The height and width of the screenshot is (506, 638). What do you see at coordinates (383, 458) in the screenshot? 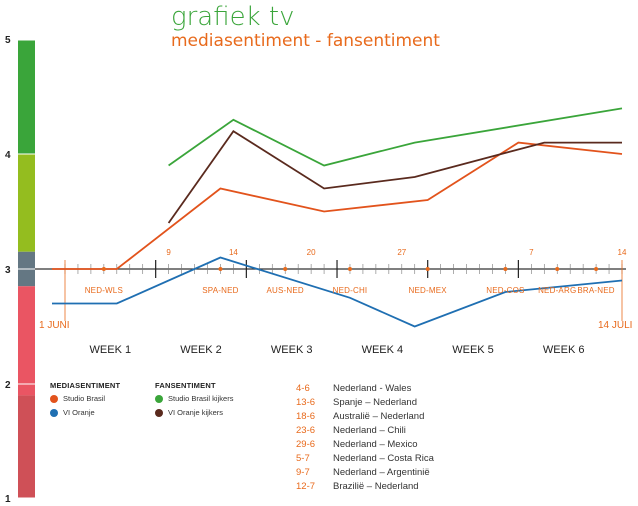
I see `match-label: Nederland – Costa Rica` at bounding box center [383, 458].